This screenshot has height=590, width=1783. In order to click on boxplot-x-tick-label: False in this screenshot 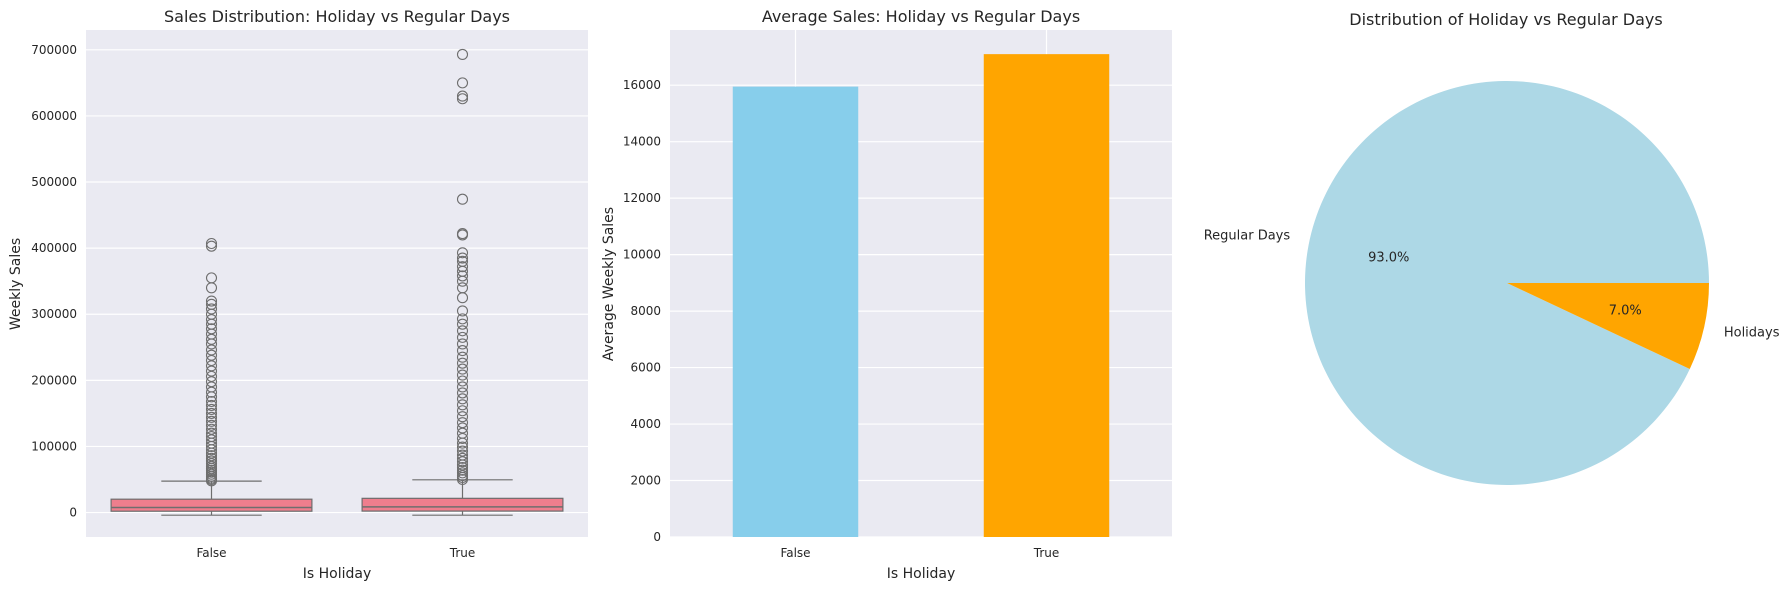, I will do `click(211, 553)`.